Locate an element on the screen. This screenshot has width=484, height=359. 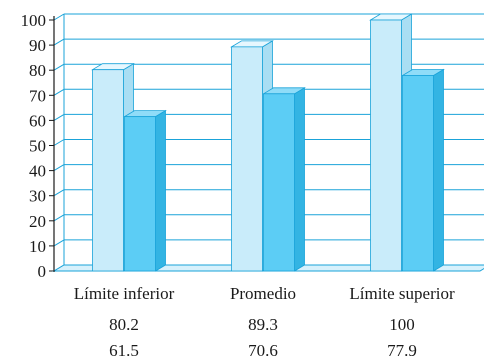
y-tick-labels: 0 10 20 30 40 50 60 70 80 90 100 is located at coordinates (34, 146).